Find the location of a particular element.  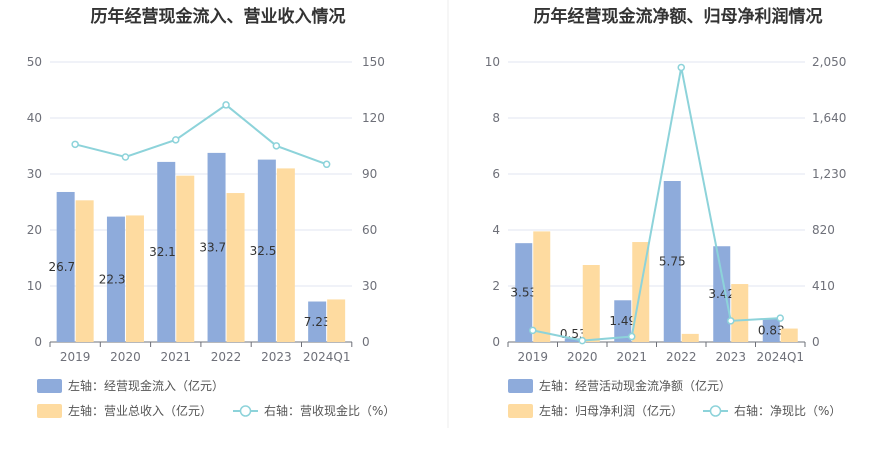

y-left-tick-label: 50 is located at coordinates (34, 62).